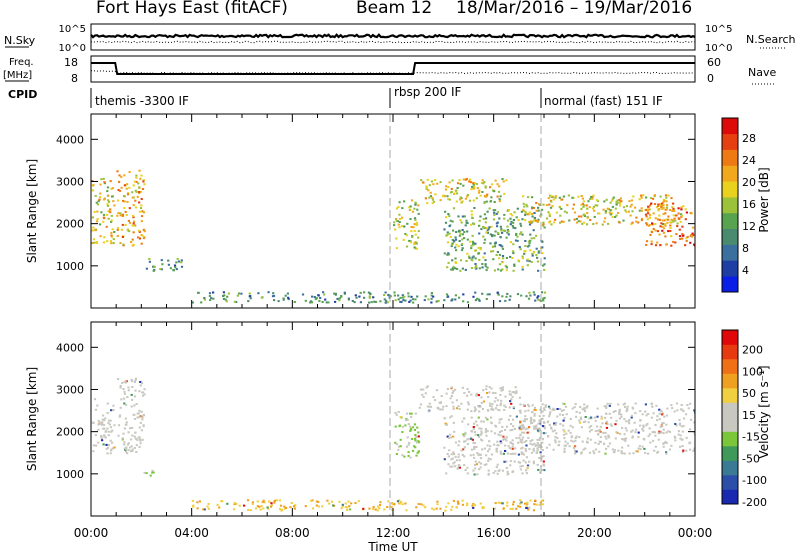  What do you see at coordinates (74, 78) in the screenshot?
I see `freq-tick-low: 8` at bounding box center [74, 78].